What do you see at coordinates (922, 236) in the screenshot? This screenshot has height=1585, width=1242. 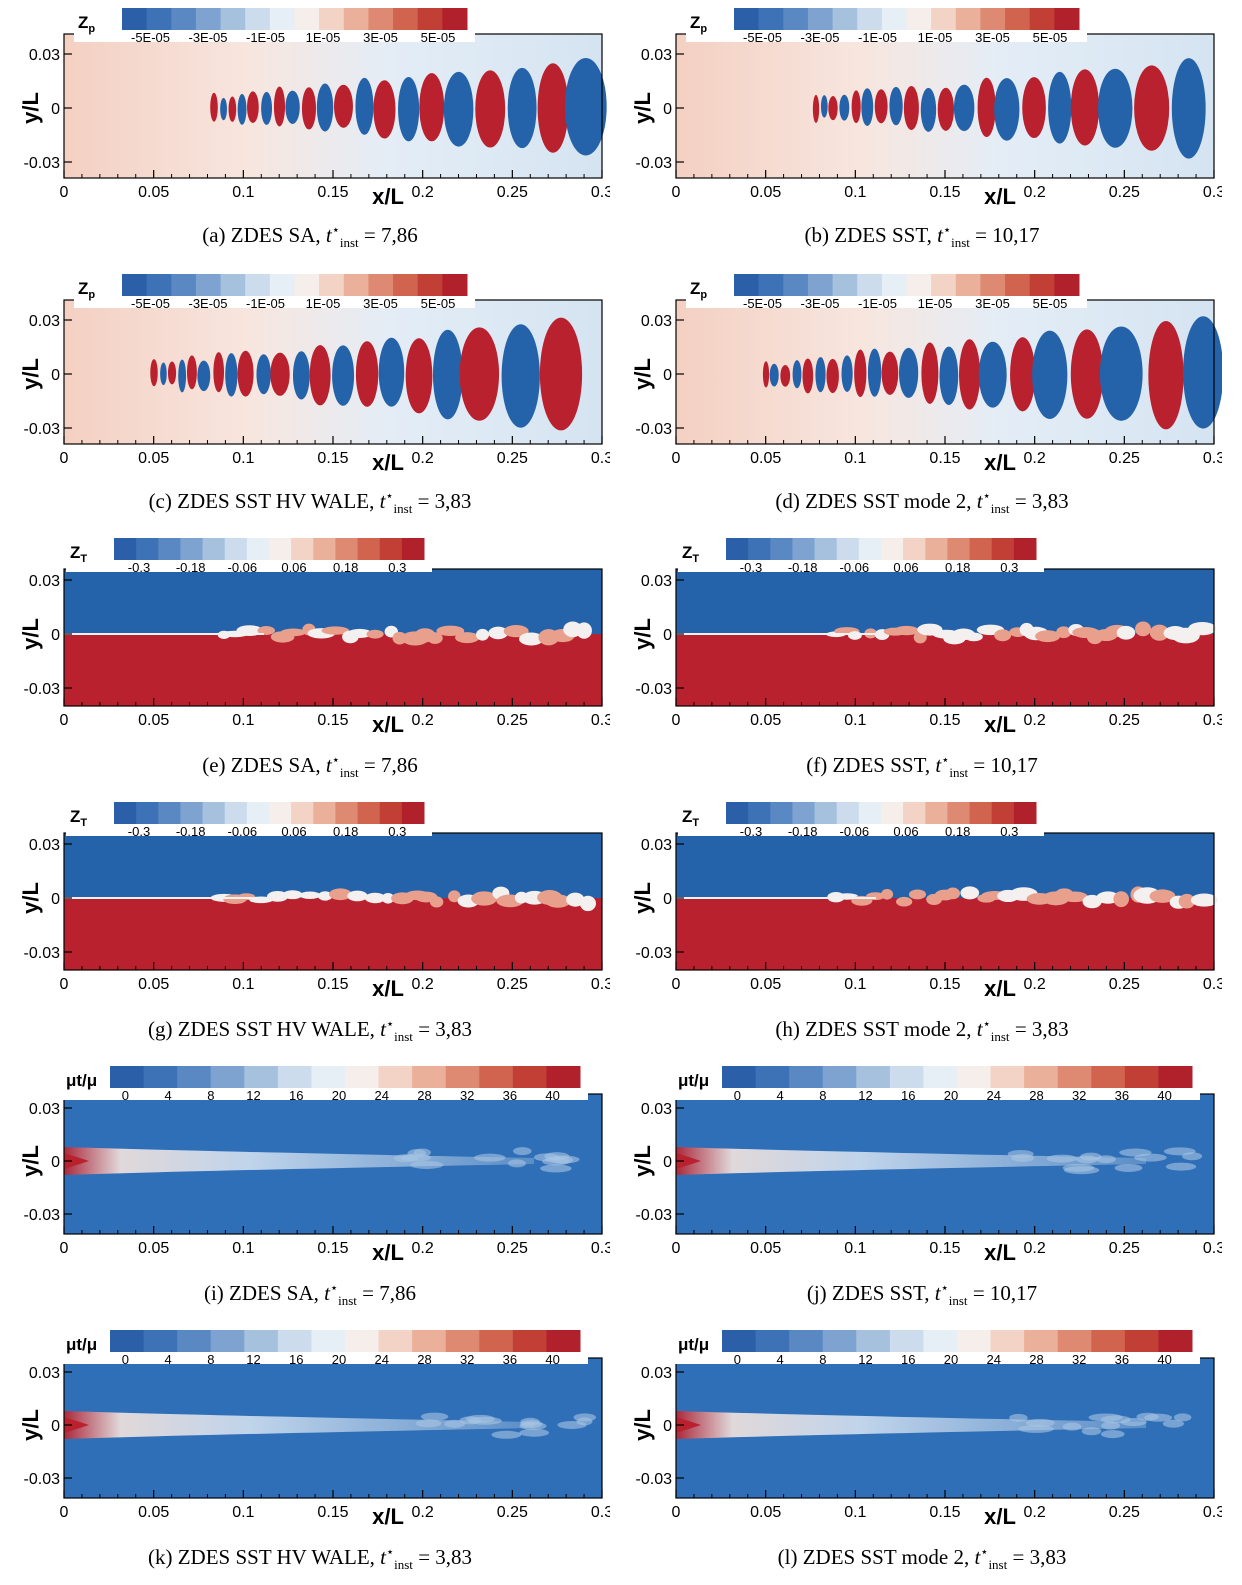 I see `panel-caption: (b) ZDES SST, t⋆inst = 10,17` at bounding box center [922, 236].